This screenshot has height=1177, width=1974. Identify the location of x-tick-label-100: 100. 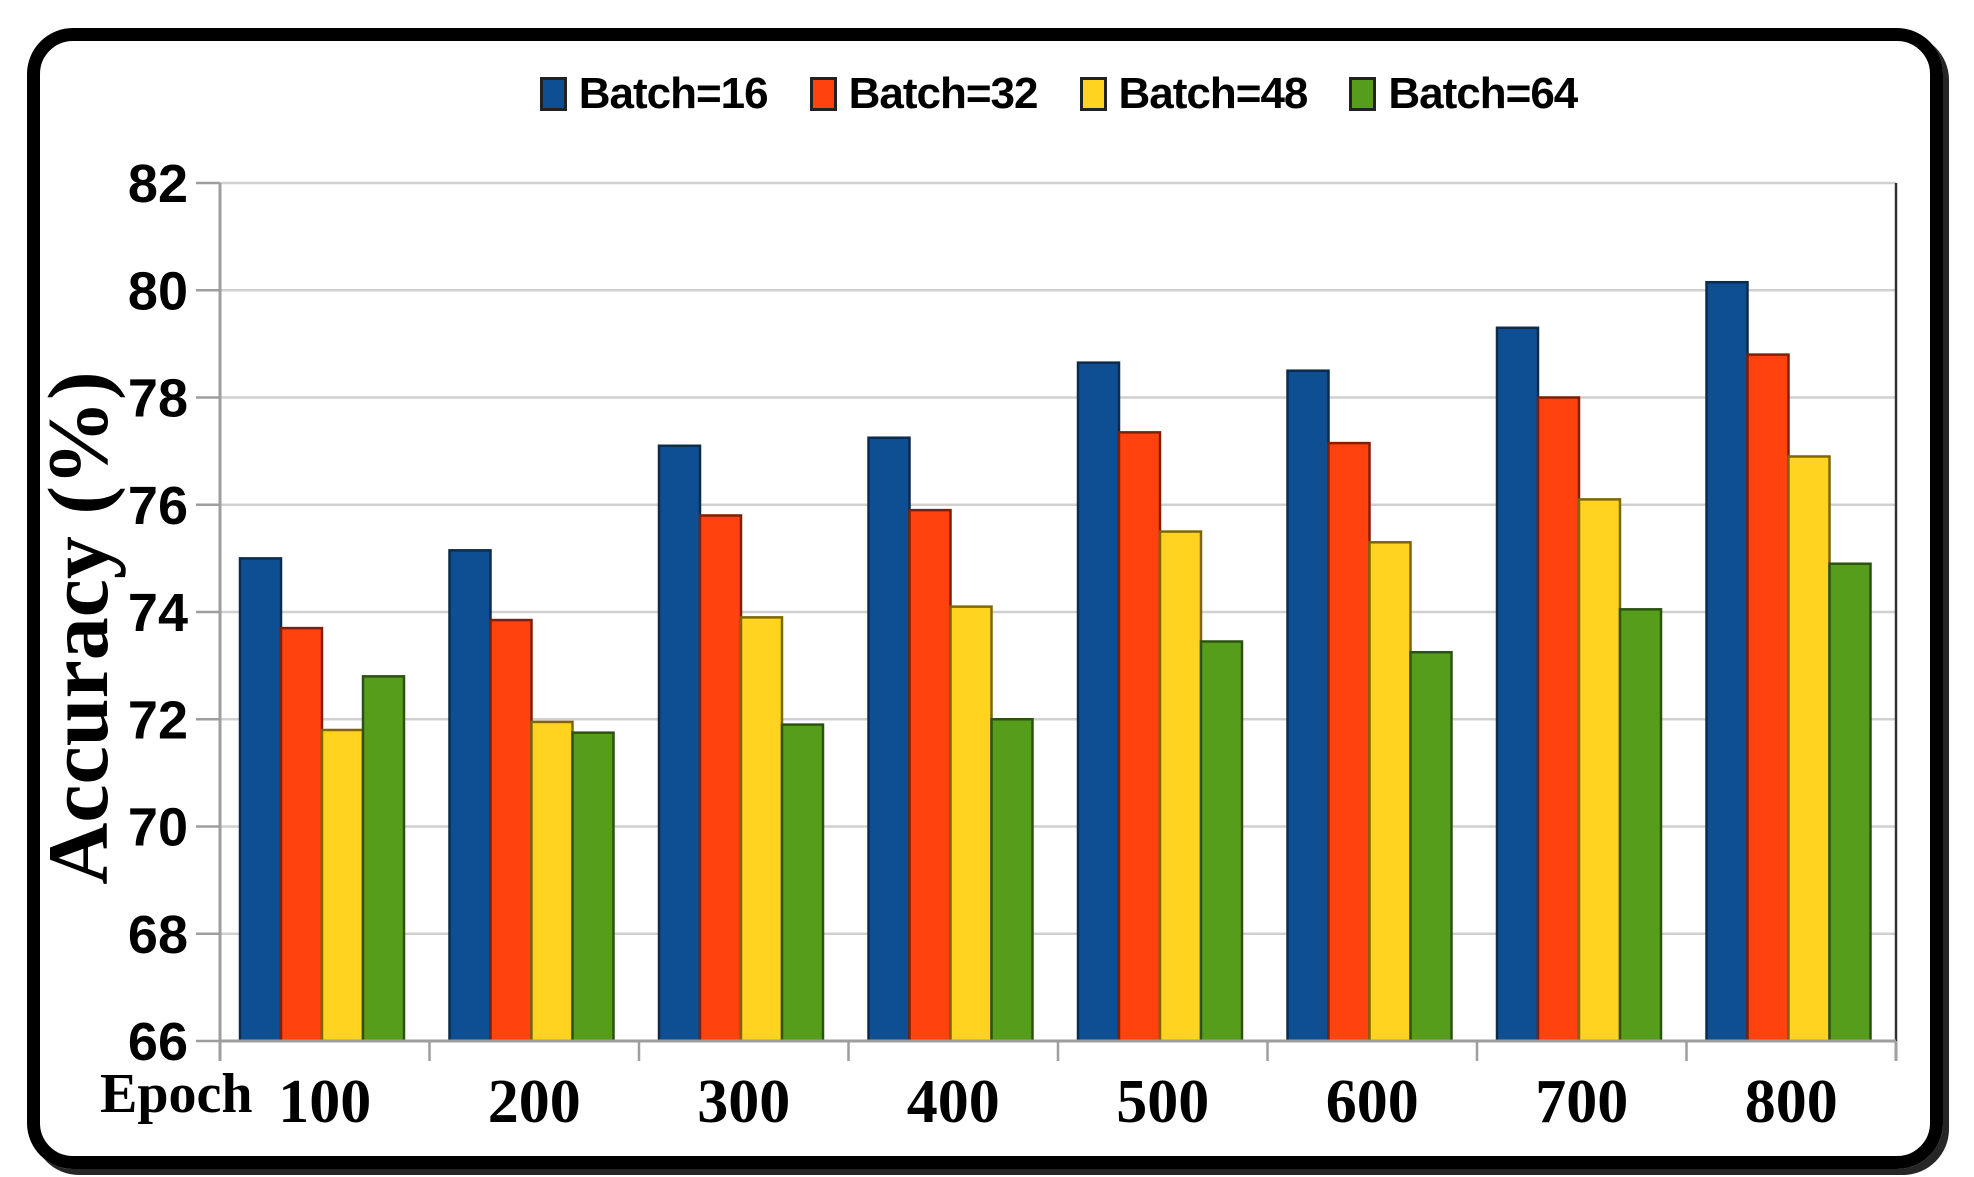
(324, 1102).